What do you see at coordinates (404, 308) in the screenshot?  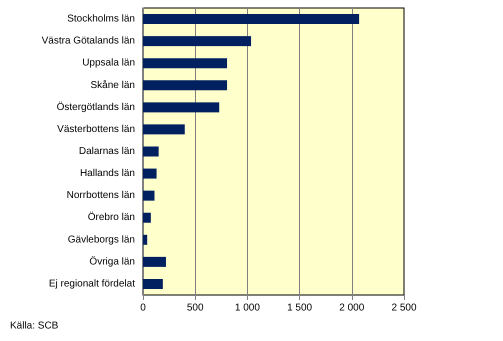 I see `x-tick-label: 2 500` at bounding box center [404, 308].